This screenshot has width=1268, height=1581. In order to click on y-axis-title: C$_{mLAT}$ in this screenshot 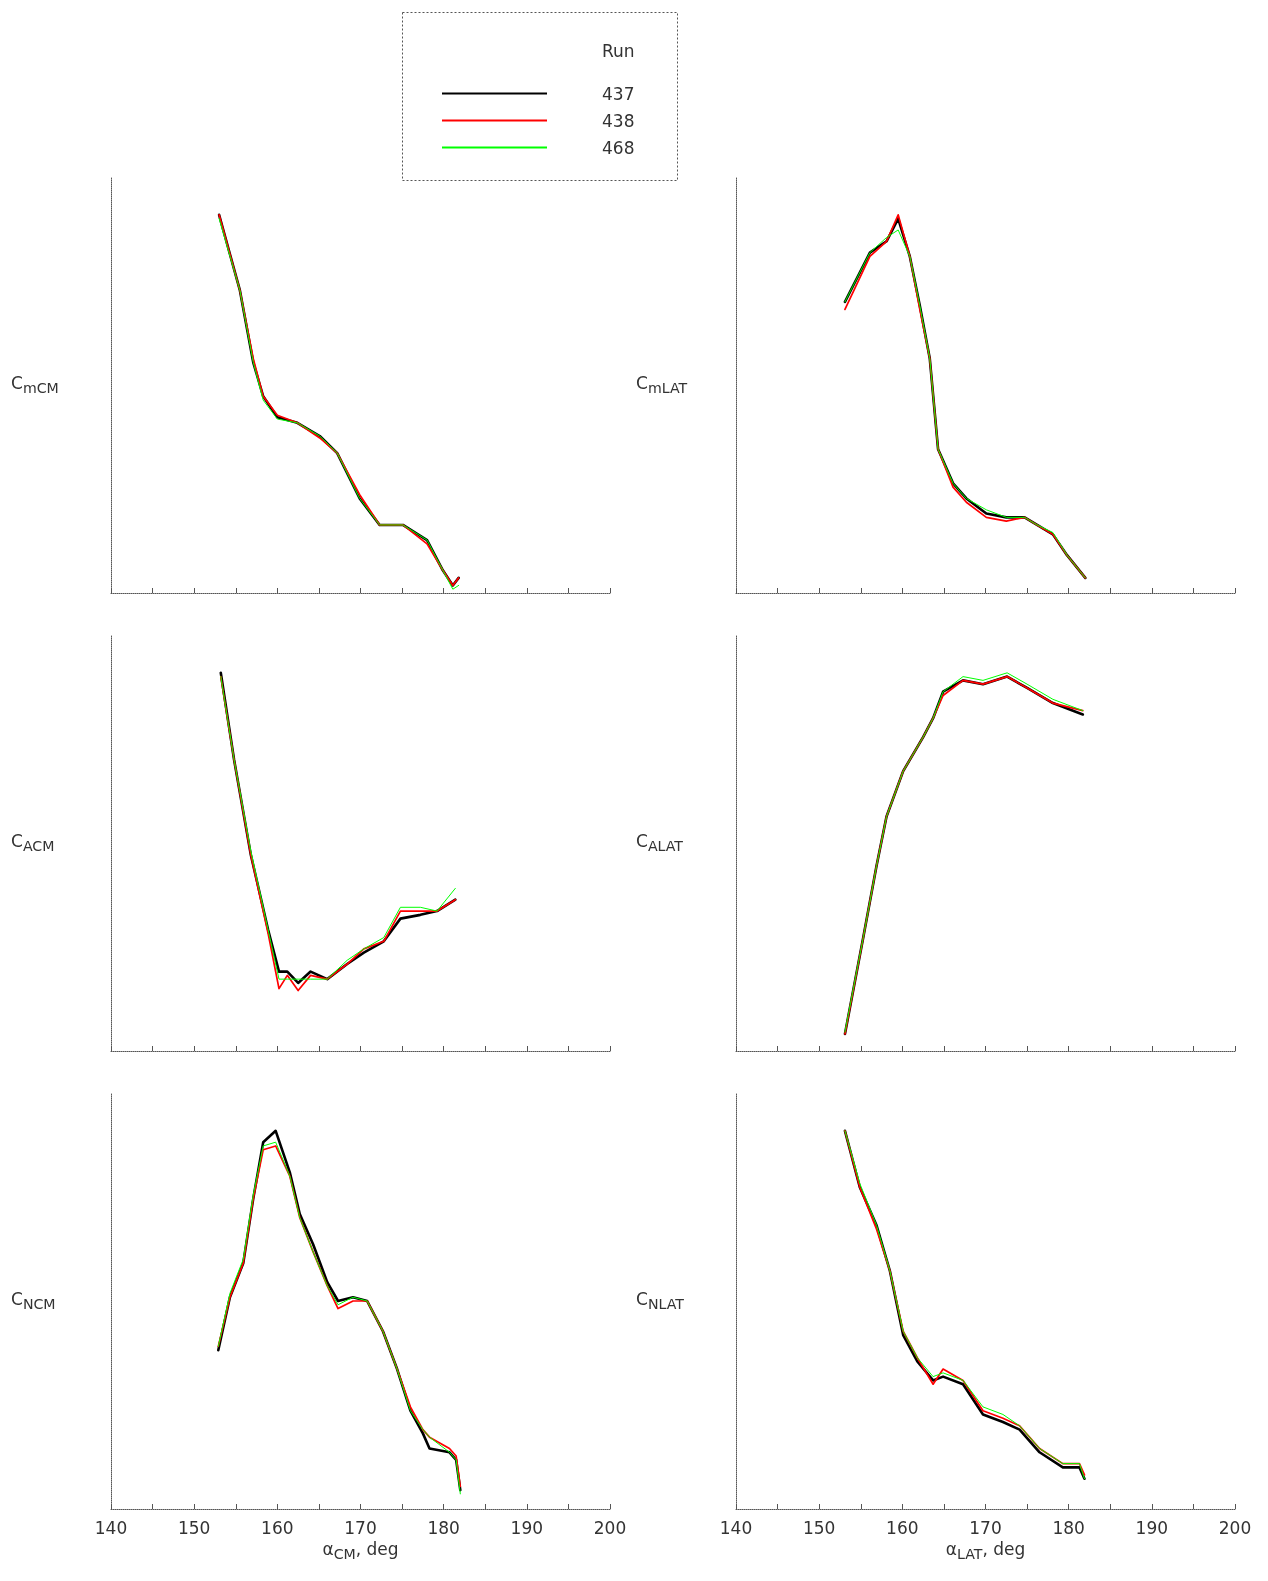, I will do `click(662, 385)`.